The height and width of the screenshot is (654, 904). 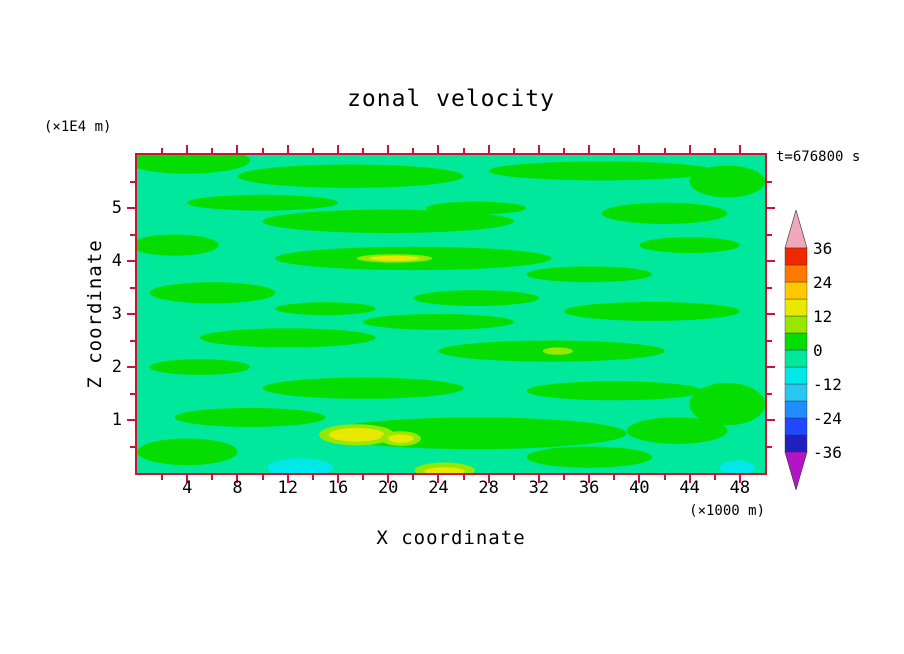 What do you see at coordinates (116, 420) in the screenshot?
I see `z-tick-label: 1` at bounding box center [116, 420].